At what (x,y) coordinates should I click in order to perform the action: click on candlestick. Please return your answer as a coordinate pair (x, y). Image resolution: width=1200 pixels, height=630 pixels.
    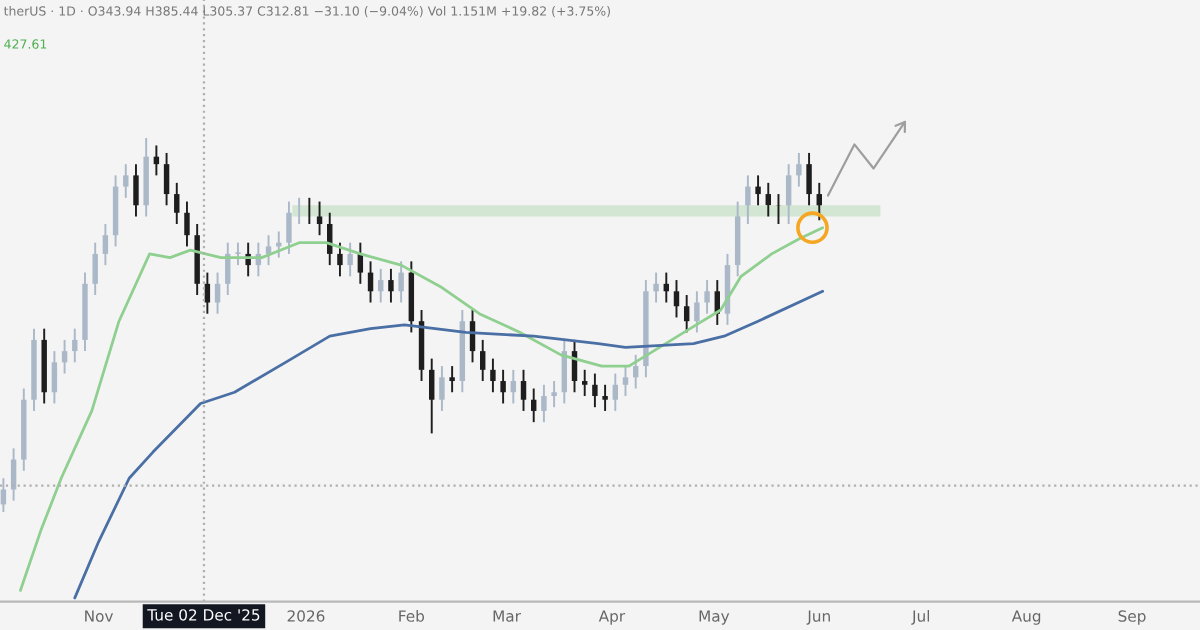
    Looking at the image, I should click on (238, 254).